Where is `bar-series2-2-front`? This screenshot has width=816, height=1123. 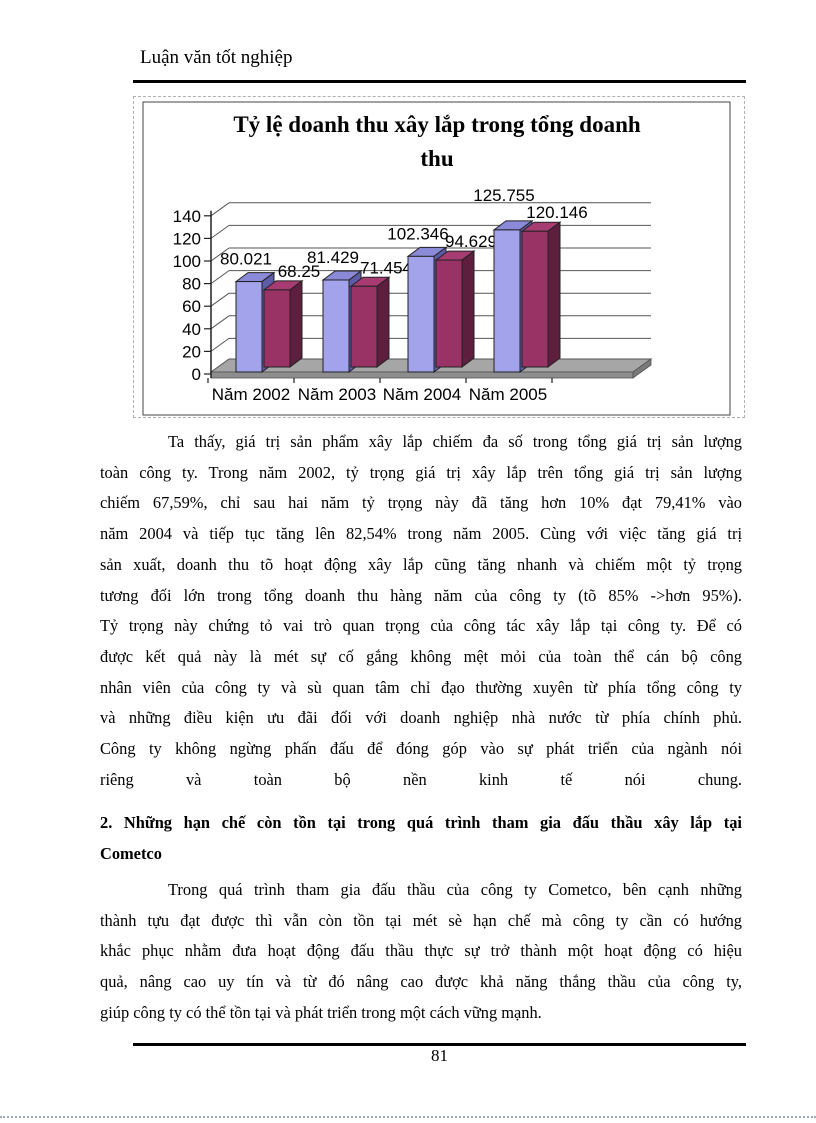
bar-series2-2-front is located at coordinates (364, 326).